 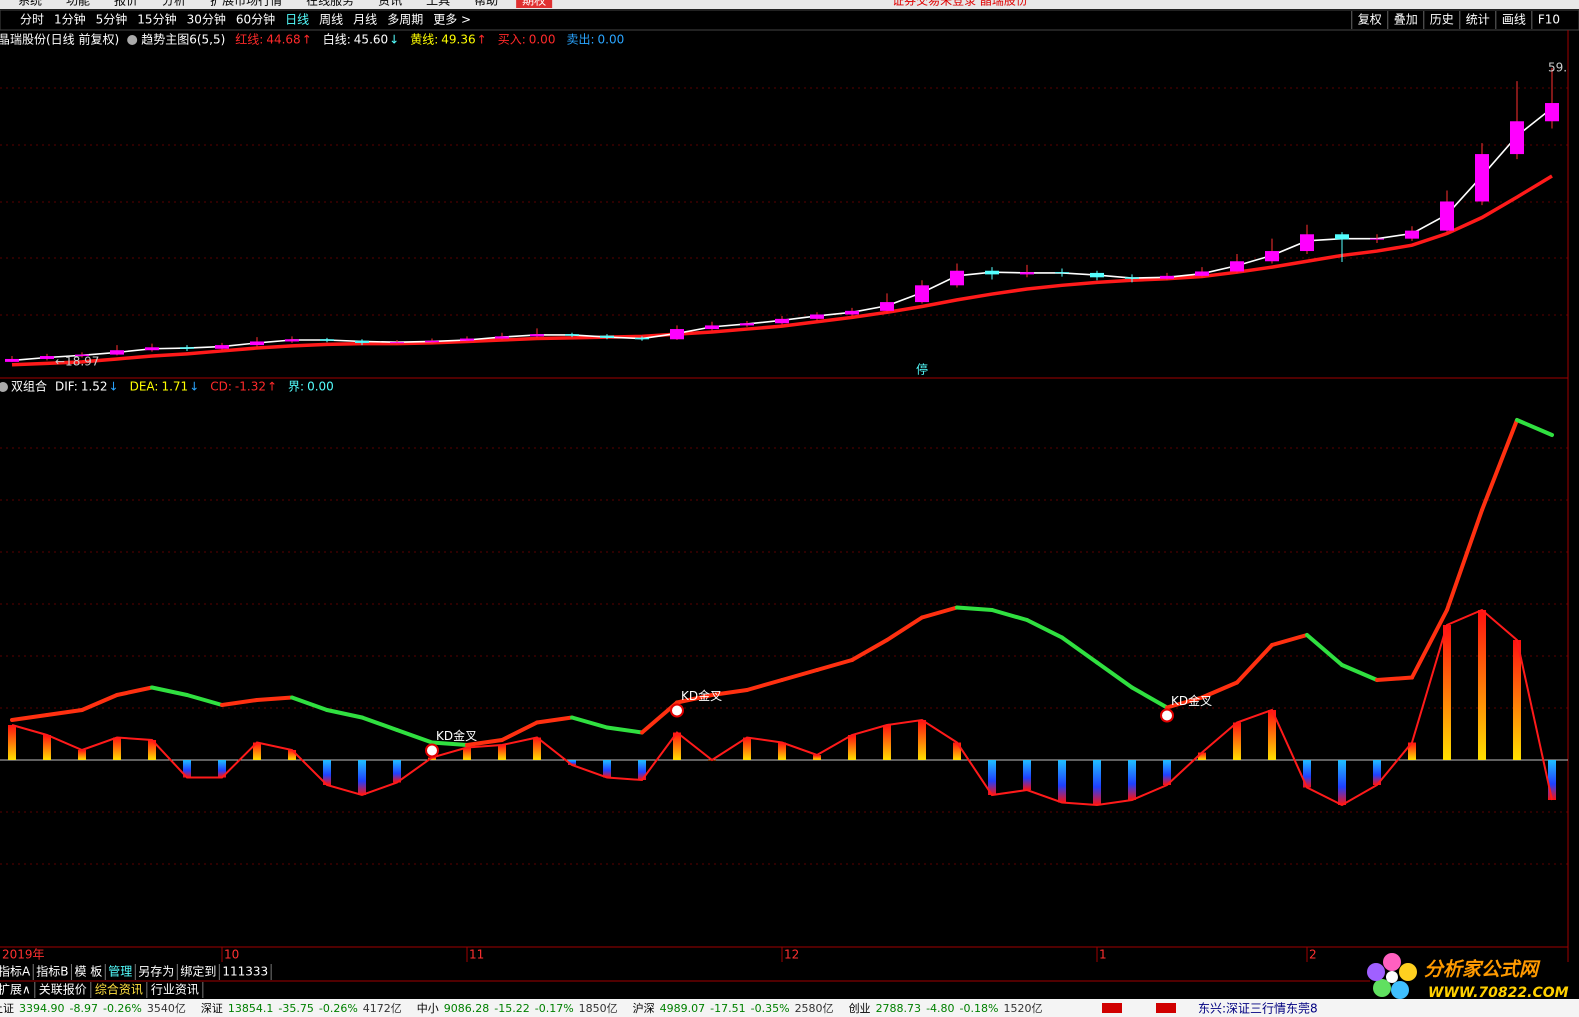 What do you see at coordinates (15, 990) in the screenshot?
I see `info-tab: 扩展∧` at bounding box center [15, 990].